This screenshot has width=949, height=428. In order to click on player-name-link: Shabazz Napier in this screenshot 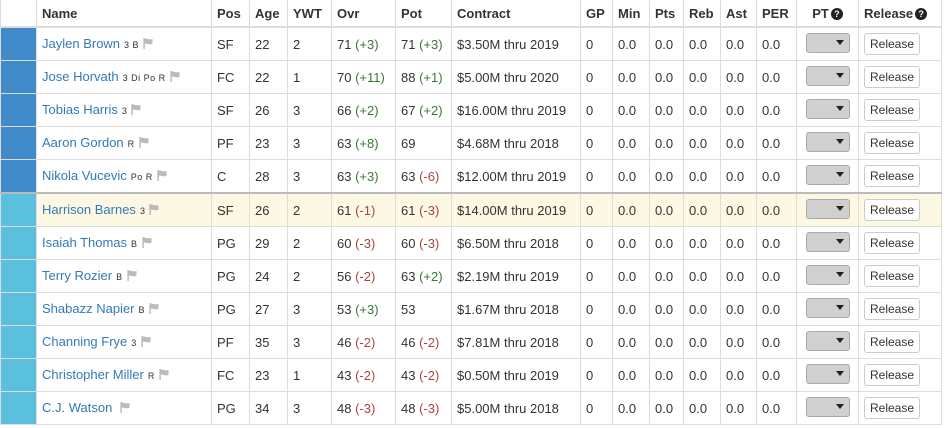, I will do `click(88, 308)`.